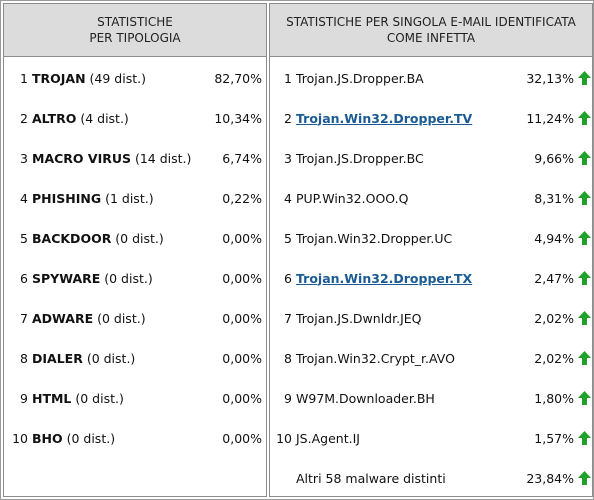 This screenshot has width=594, height=500. I want to click on type-row: 8 DIALER (0 dist.) 0,00%, so click(135, 358).